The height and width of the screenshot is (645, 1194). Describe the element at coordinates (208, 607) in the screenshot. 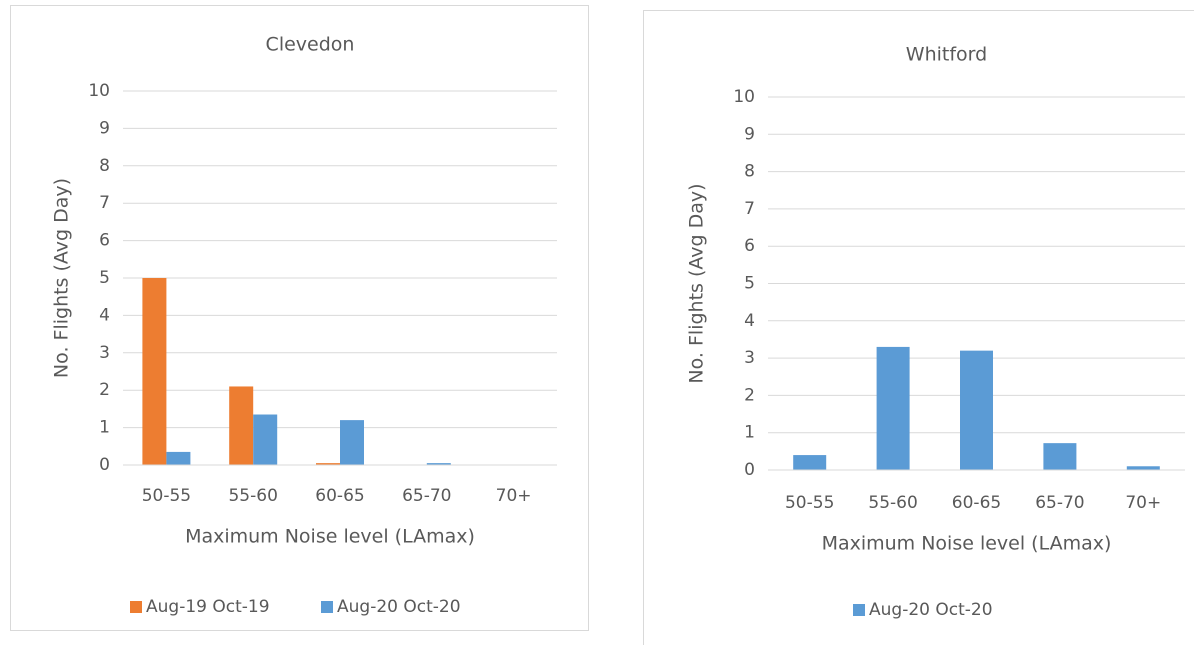

I see `legend-label: Aug-19 Oct-19` at that location.